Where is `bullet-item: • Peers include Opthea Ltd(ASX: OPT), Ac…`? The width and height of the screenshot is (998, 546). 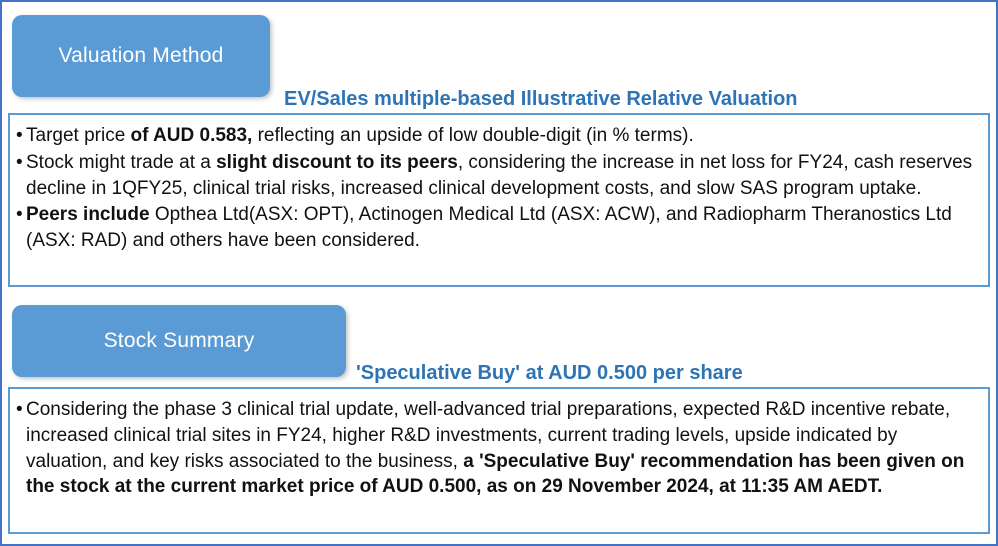
bullet-item: • Peers include Opthea Ltd(ASX: OPT), Ac… is located at coordinates (497, 228).